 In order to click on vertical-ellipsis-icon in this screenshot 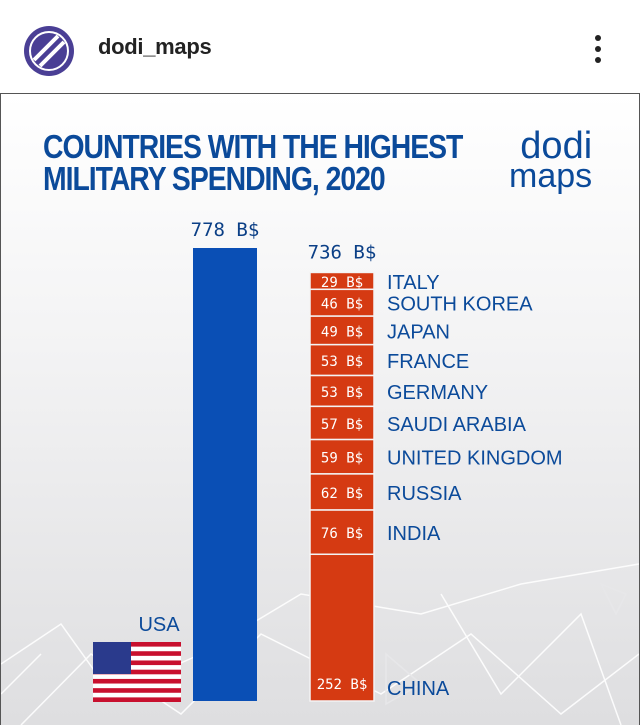, I will do `click(598, 49)`.